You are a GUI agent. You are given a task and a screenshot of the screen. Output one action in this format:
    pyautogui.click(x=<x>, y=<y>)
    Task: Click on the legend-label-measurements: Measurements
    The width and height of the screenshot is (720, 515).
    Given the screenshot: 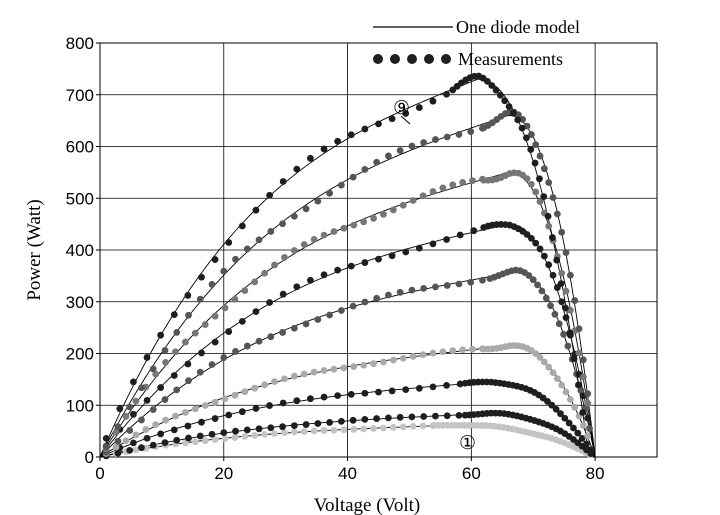 What is the action you would take?
    pyautogui.click(x=510, y=59)
    